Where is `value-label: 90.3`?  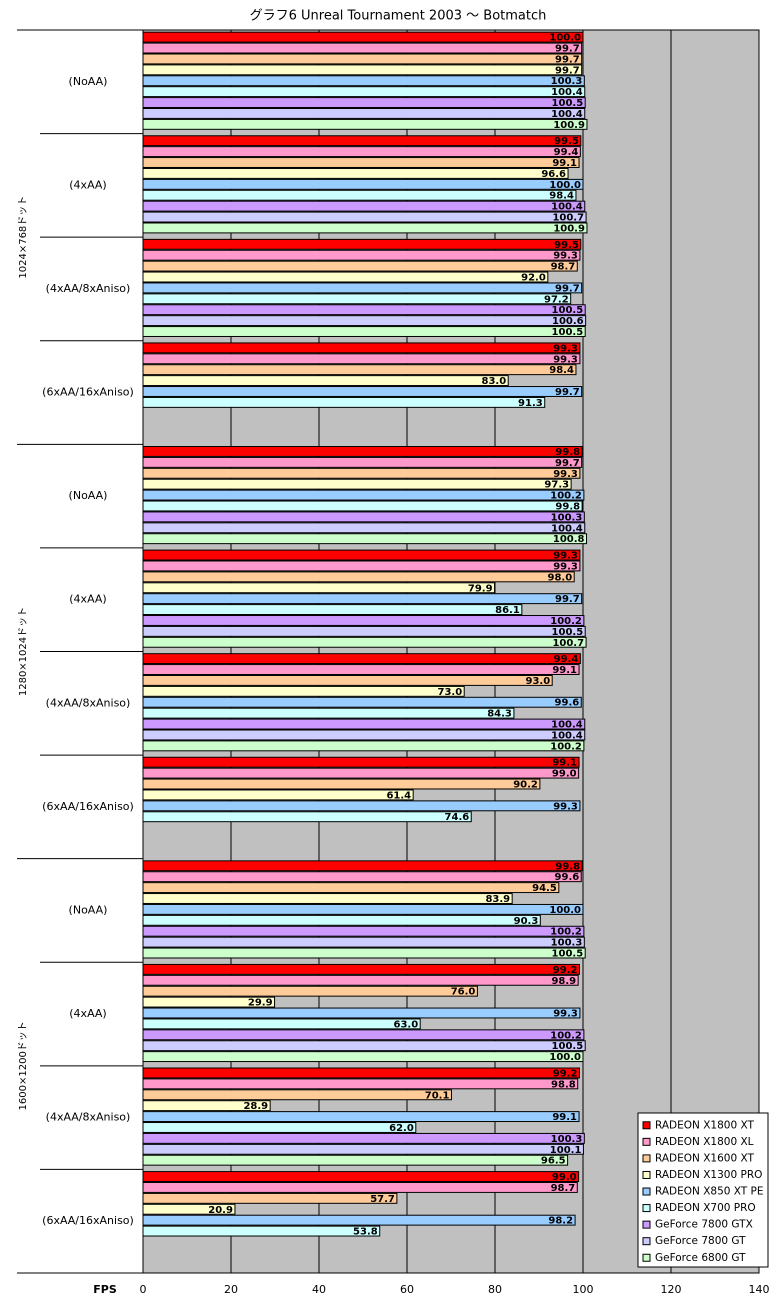 value-label: 90.3 is located at coordinates (526, 921).